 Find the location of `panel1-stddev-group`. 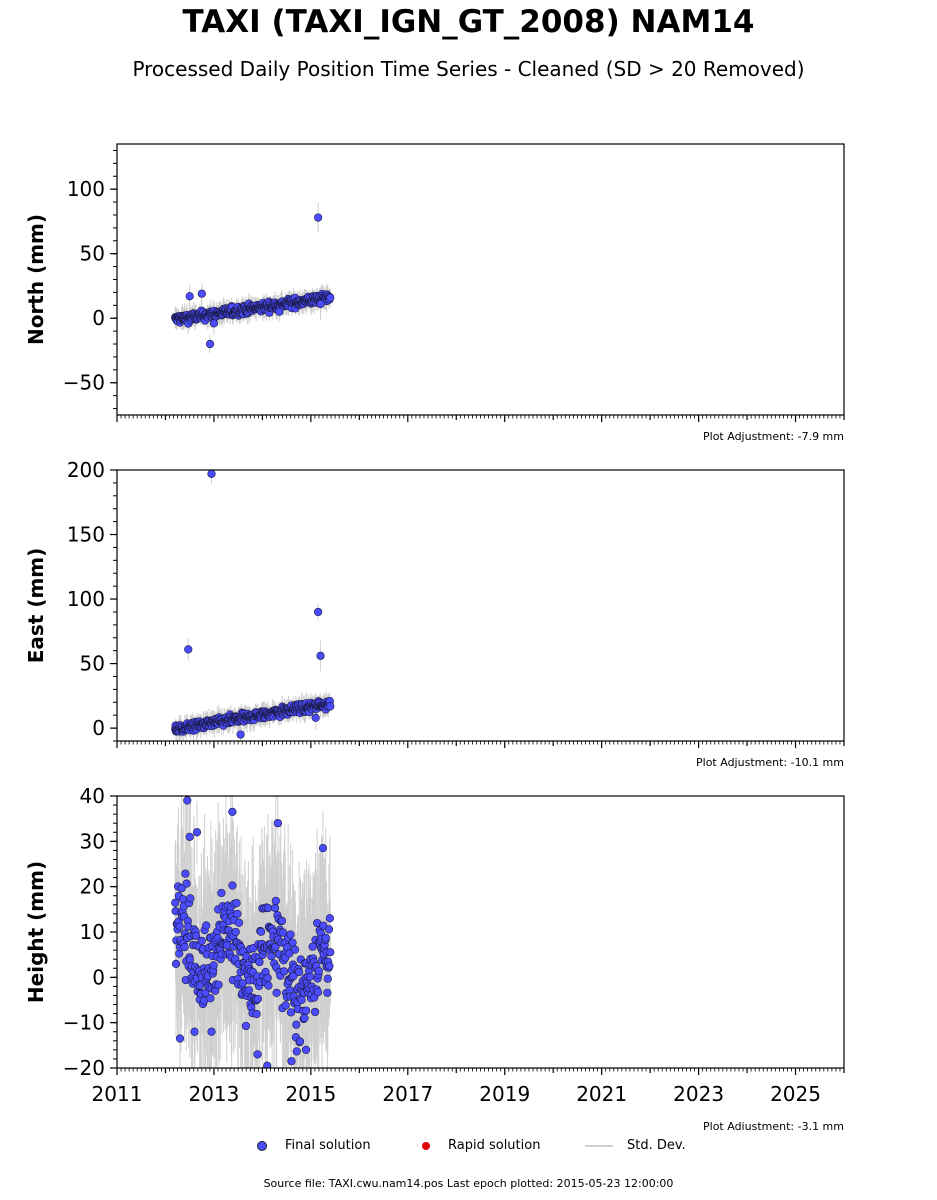

panel1-stddev-group is located at coordinates (252, 278).